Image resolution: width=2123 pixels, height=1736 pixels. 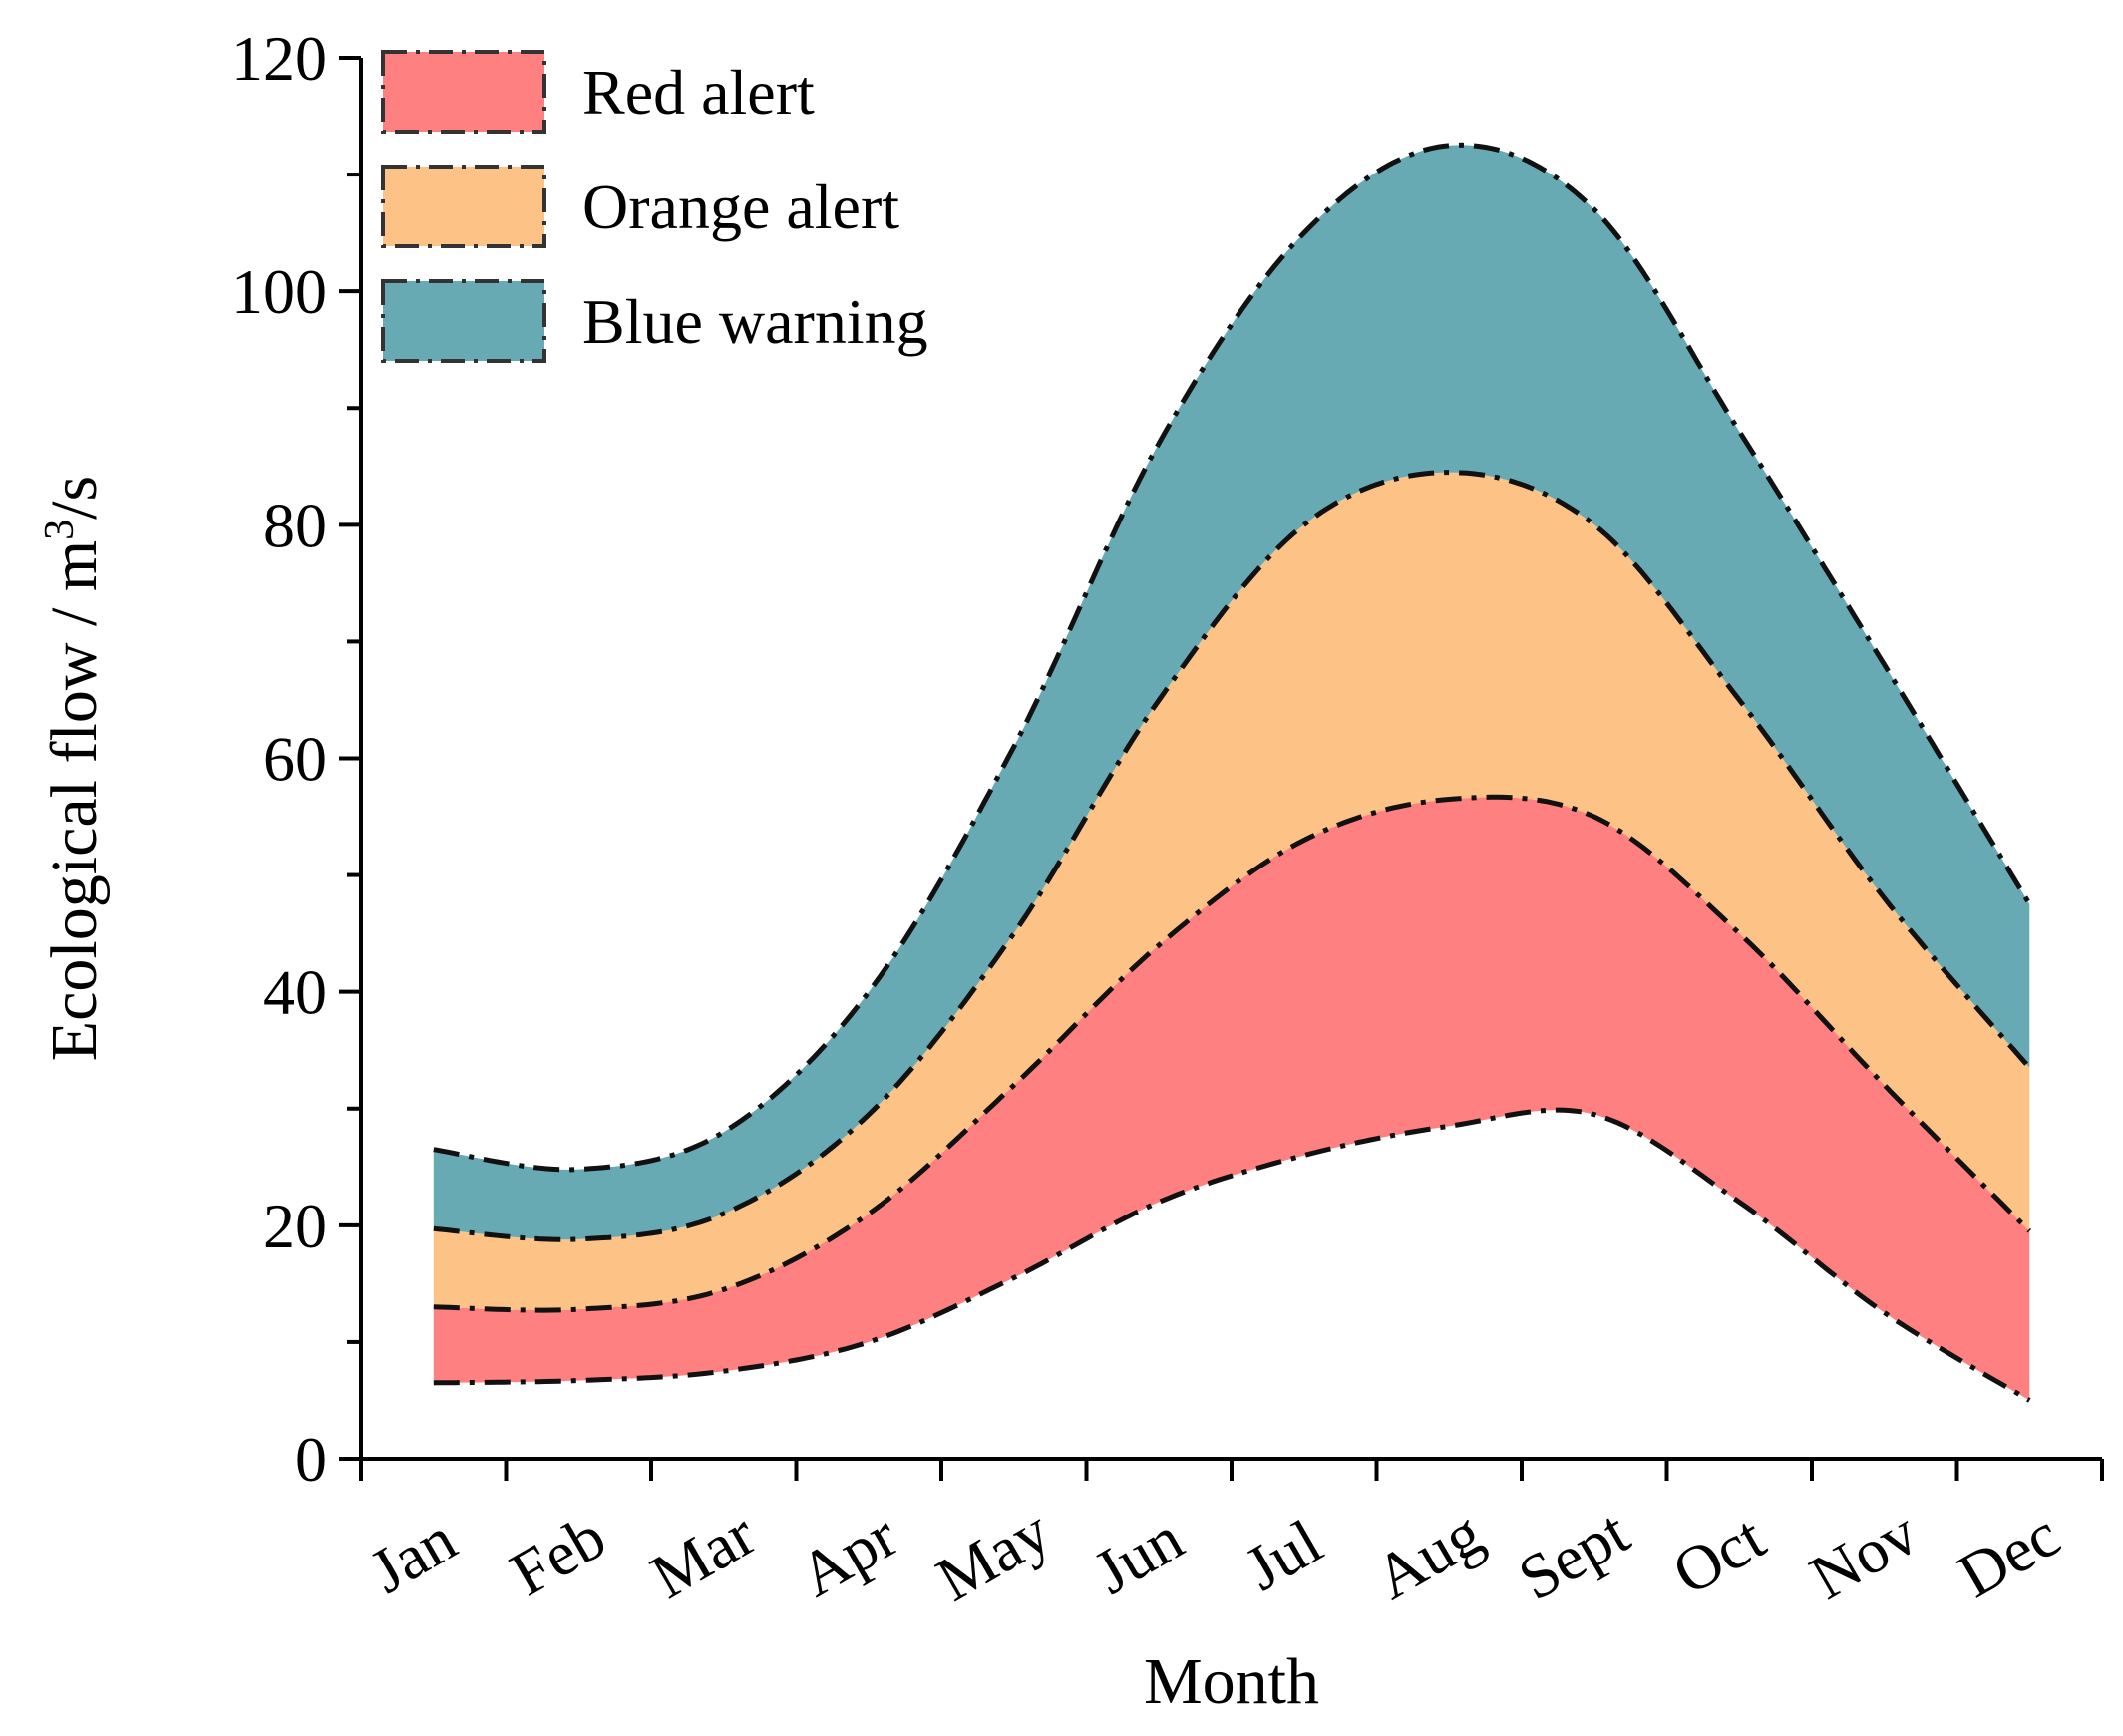 What do you see at coordinates (295, 992) in the screenshot?
I see `y-tick-label: 40` at bounding box center [295, 992].